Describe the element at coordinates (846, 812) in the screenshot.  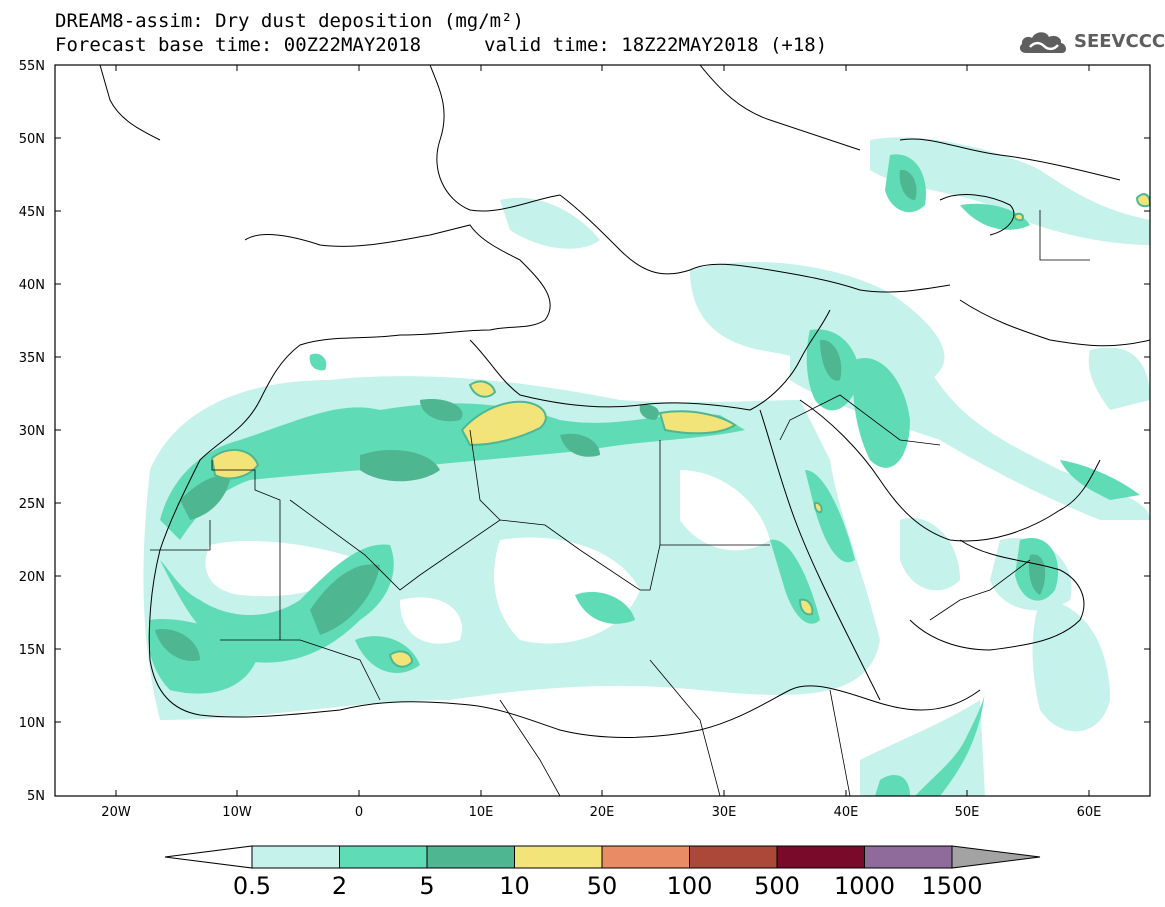
I see `lon-label: 40E` at that location.